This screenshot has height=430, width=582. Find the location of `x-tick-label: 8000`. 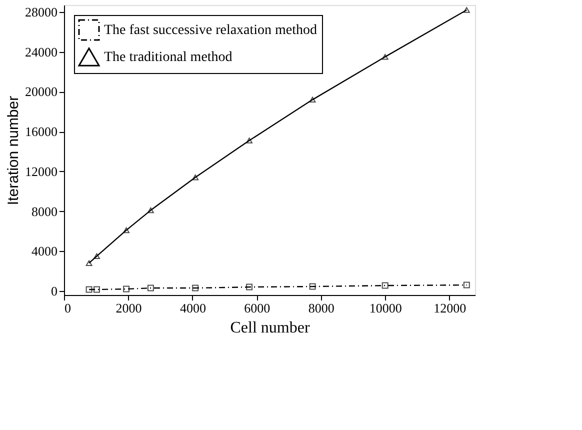

x-tick-label: 8000 is located at coordinates (321, 308).